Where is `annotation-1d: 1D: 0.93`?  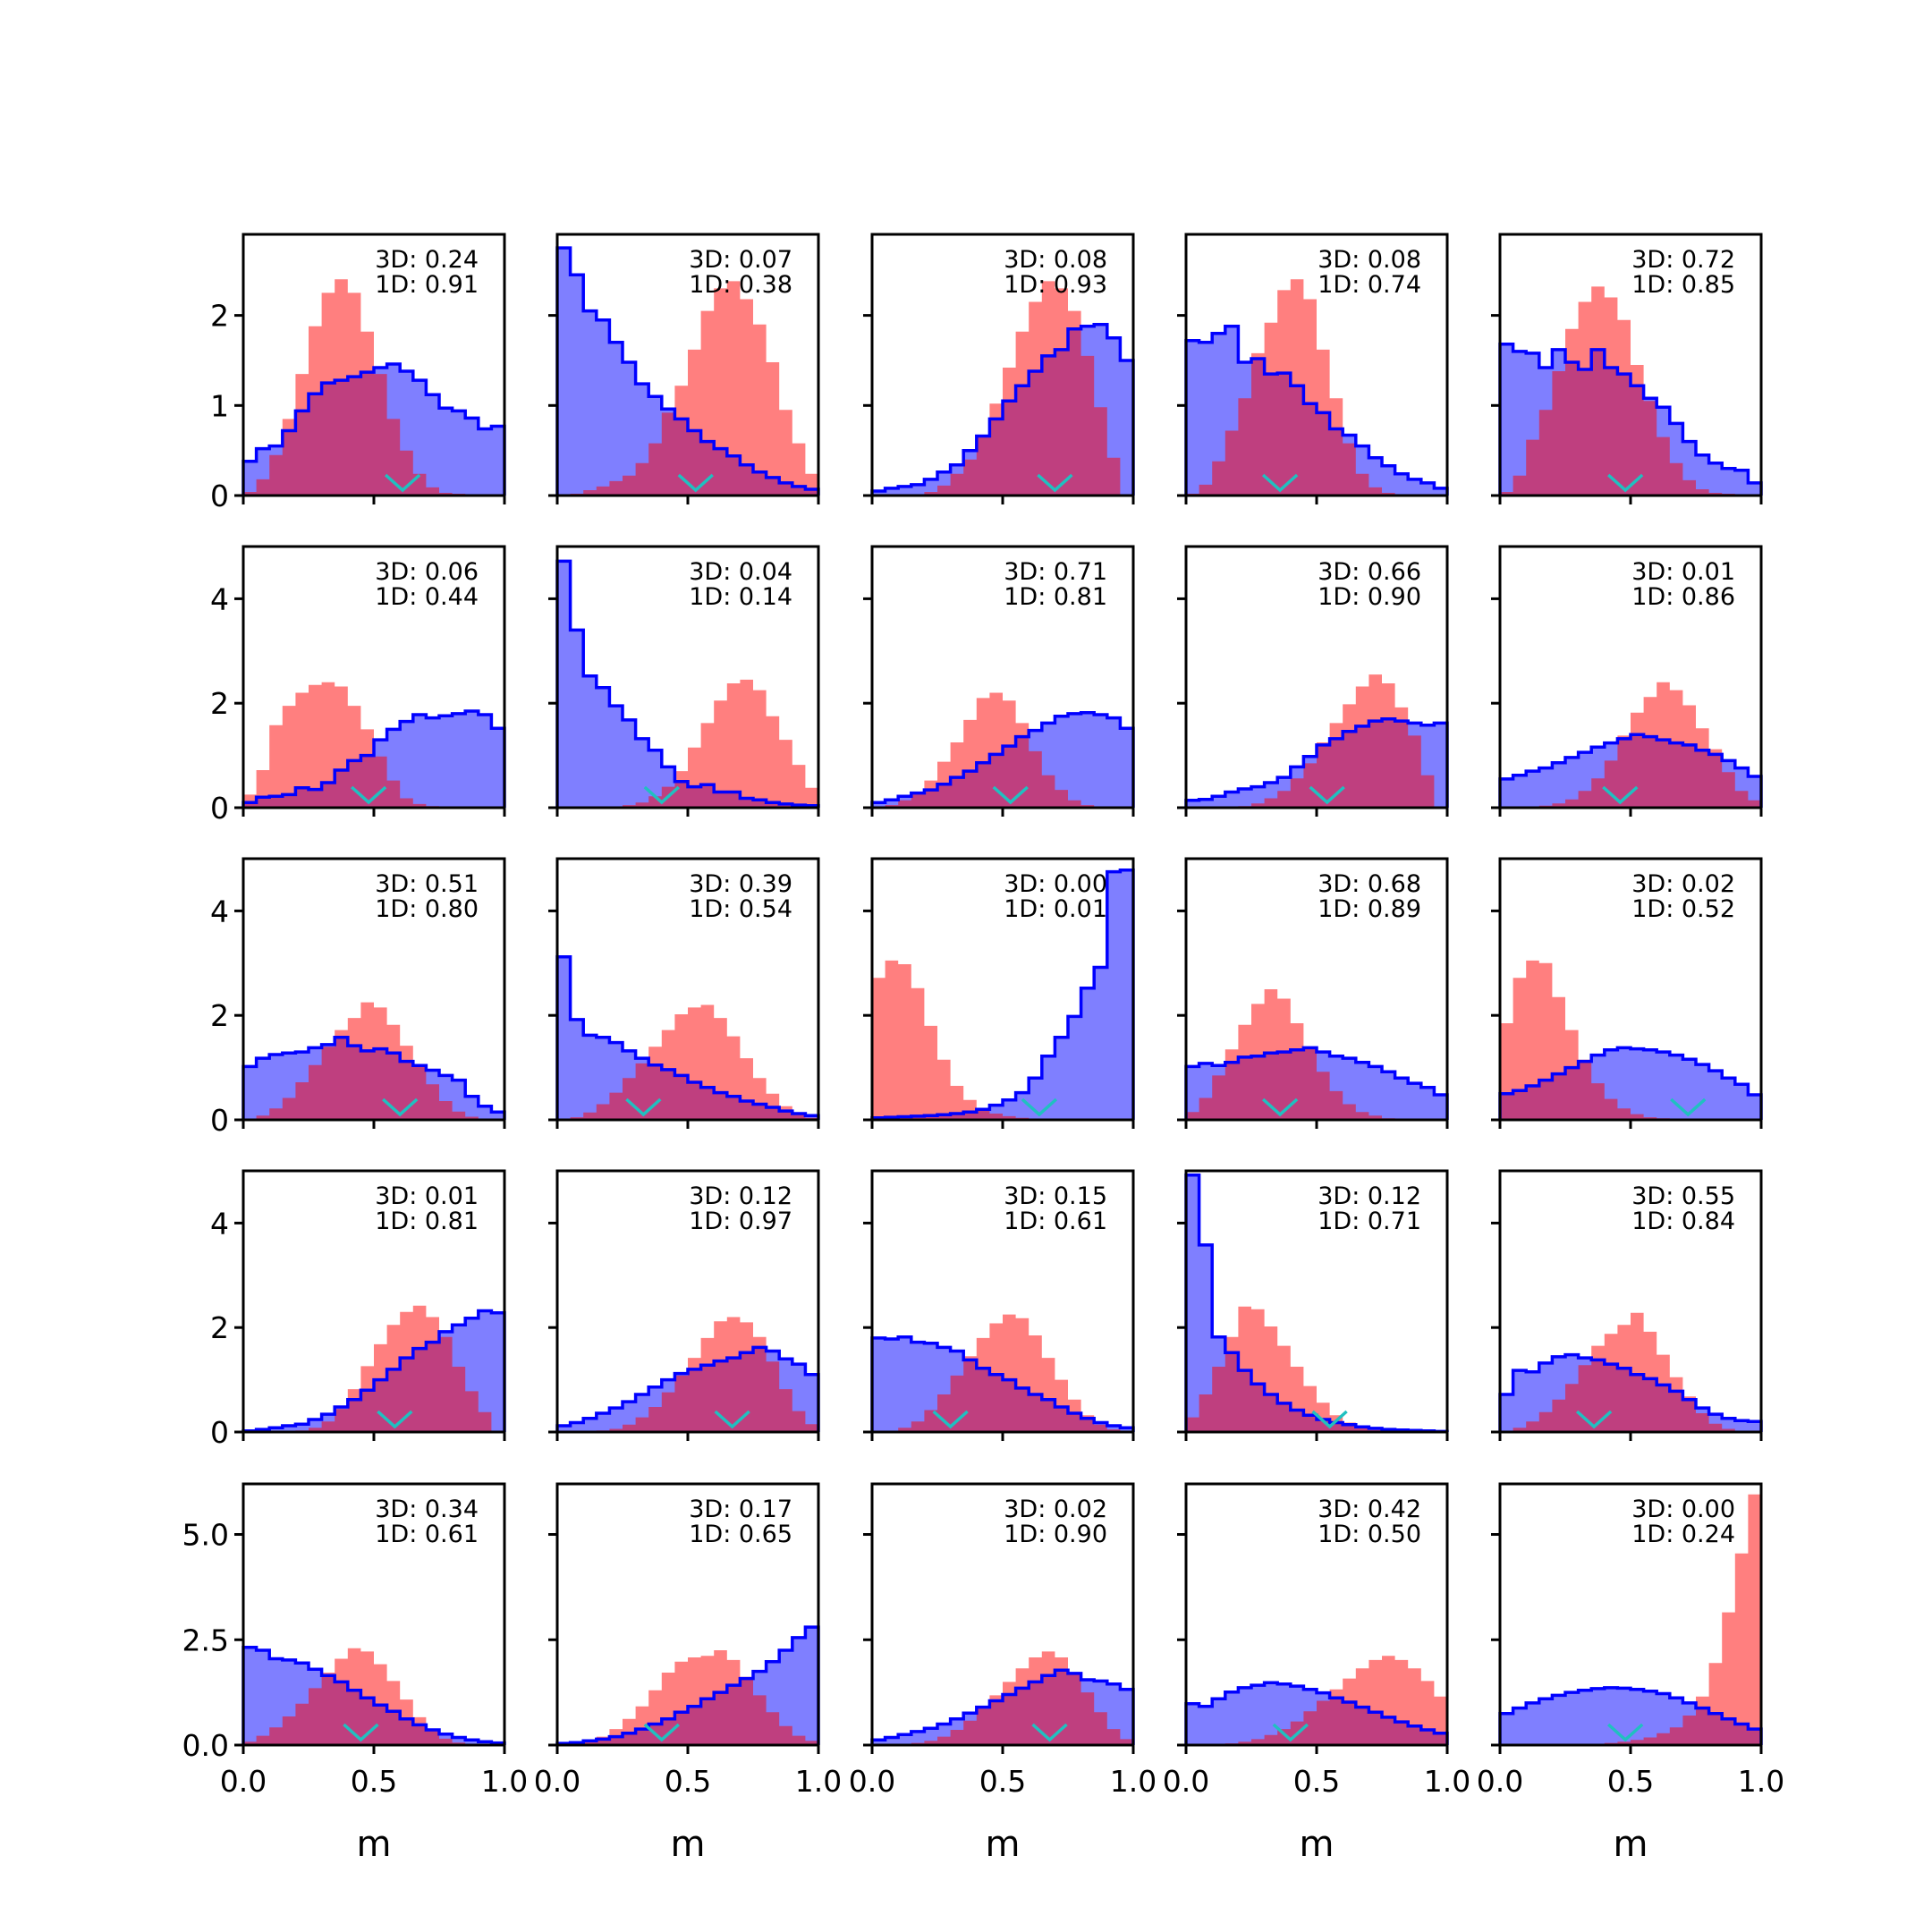
annotation-1d: 1D: 0.93 is located at coordinates (1055, 285).